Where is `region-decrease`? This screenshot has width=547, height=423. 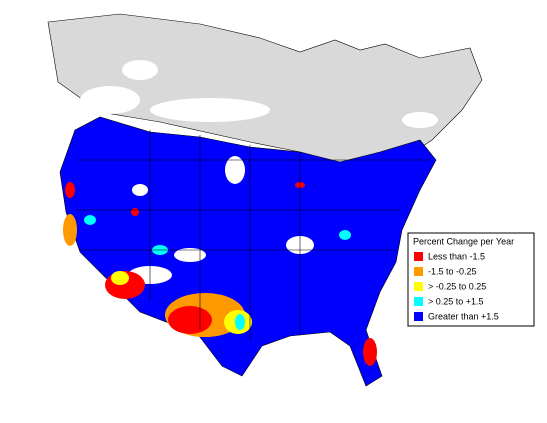
region-decrease is located at coordinates (70, 230).